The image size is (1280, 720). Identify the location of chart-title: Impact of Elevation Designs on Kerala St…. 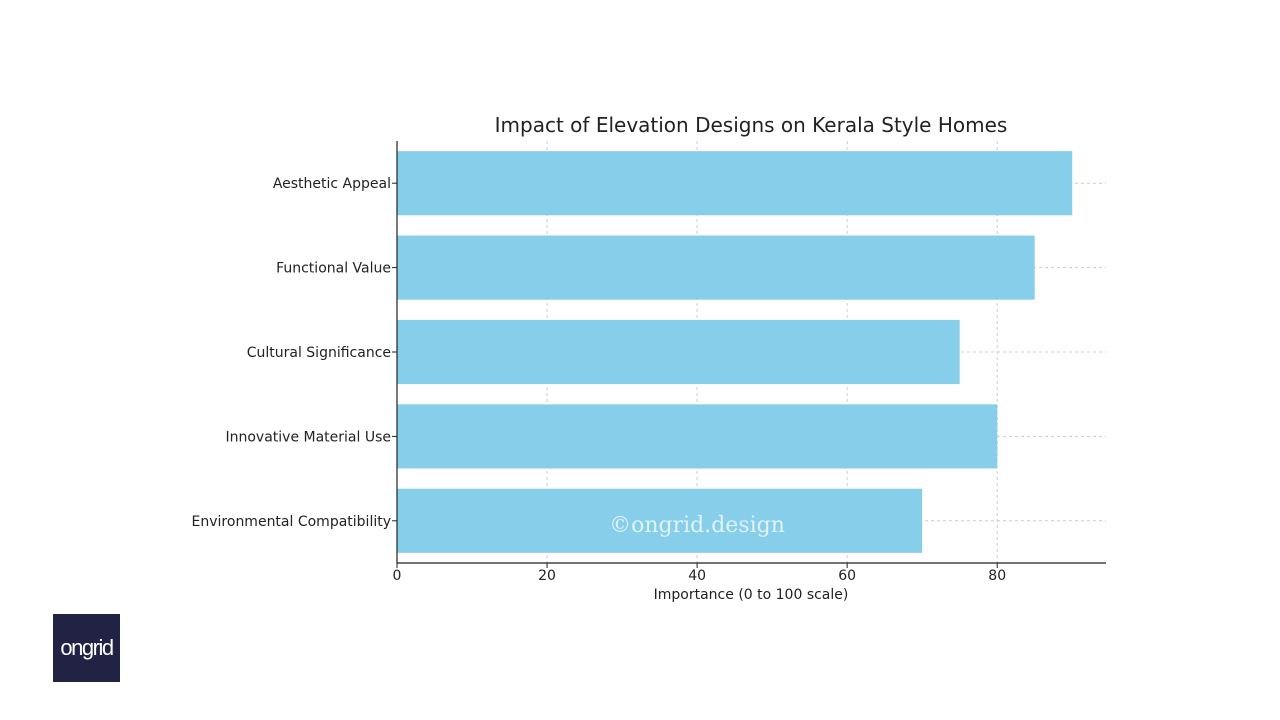
(751, 125).